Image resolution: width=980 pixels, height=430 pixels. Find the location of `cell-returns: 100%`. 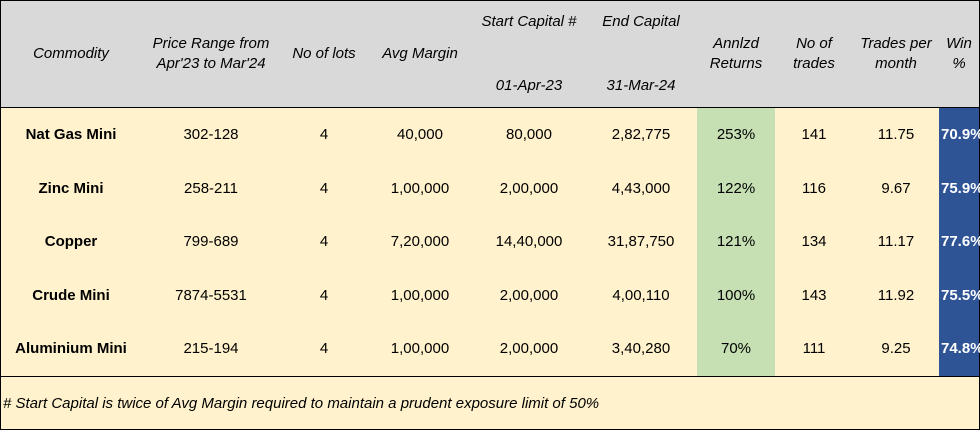

cell-returns: 100% is located at coordinates (736, 295).